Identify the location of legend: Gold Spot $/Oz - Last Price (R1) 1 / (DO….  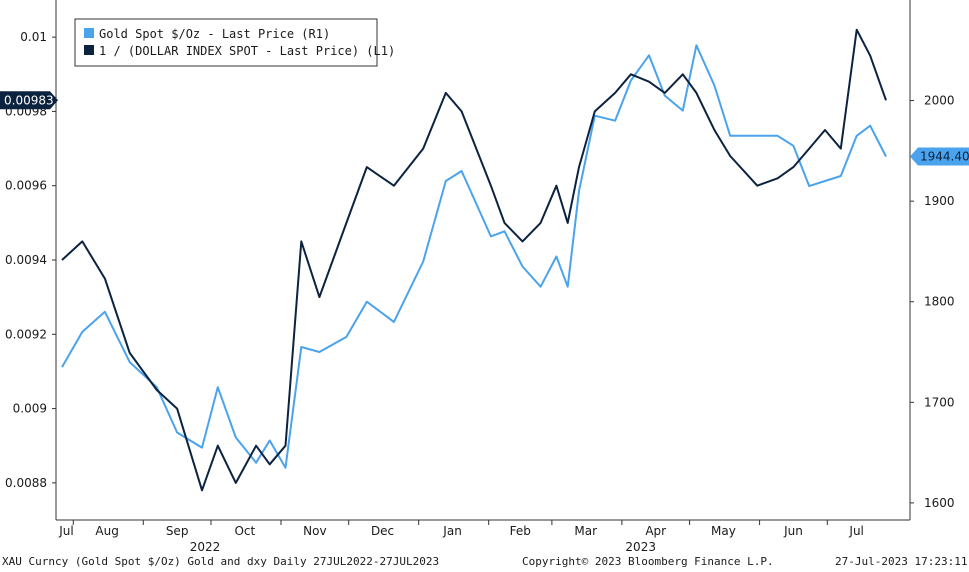
(234, 42).